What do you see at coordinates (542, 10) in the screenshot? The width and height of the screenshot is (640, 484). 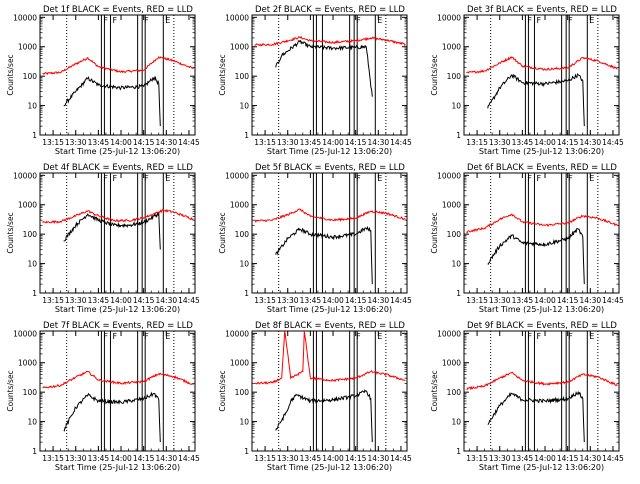 I see `panel-title: Det 3f BLACK = Events, RED = LLD` at bounding box center [542, 10].